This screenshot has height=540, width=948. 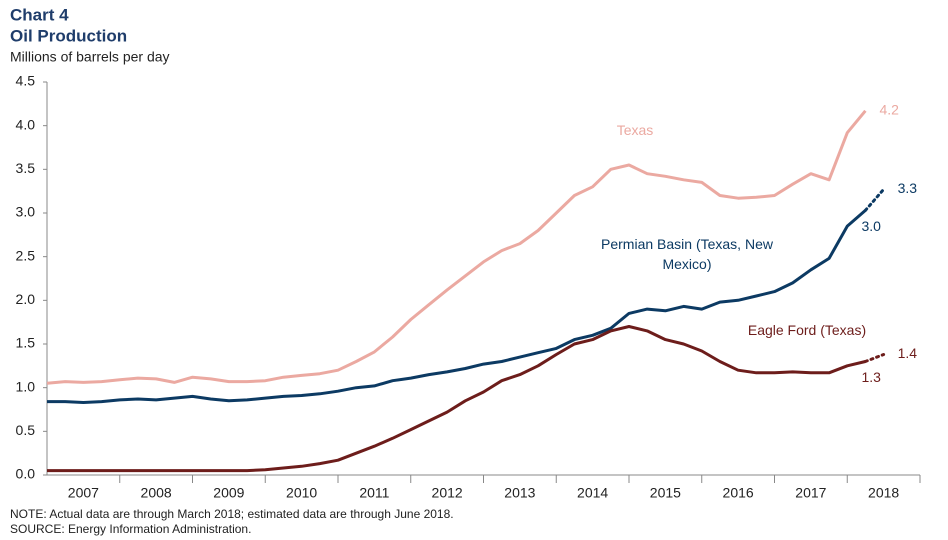 What do you see at coordinates (26, 168) in the screenshot?
I see `y-tick-label: 3.5` at bounding box center [26, 168].